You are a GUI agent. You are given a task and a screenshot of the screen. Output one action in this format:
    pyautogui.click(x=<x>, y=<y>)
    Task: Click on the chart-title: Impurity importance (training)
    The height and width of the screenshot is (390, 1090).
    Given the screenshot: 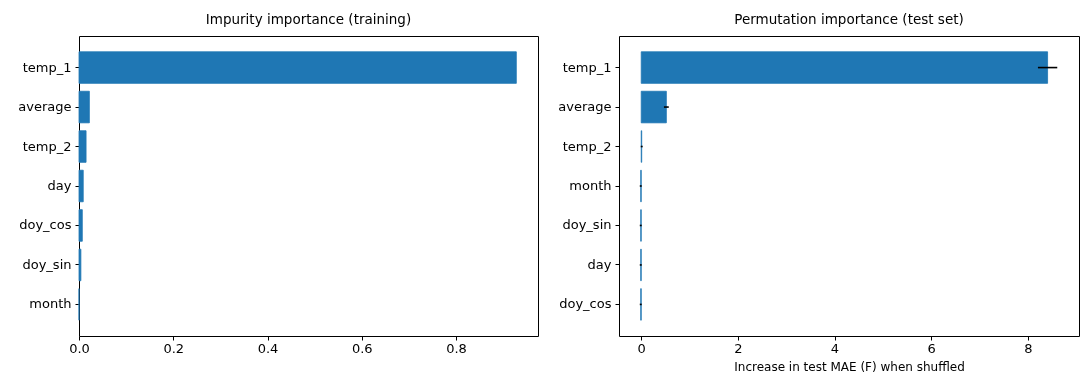 What is the action you would take?
    pyautogui.click(x=308, y=18)
    